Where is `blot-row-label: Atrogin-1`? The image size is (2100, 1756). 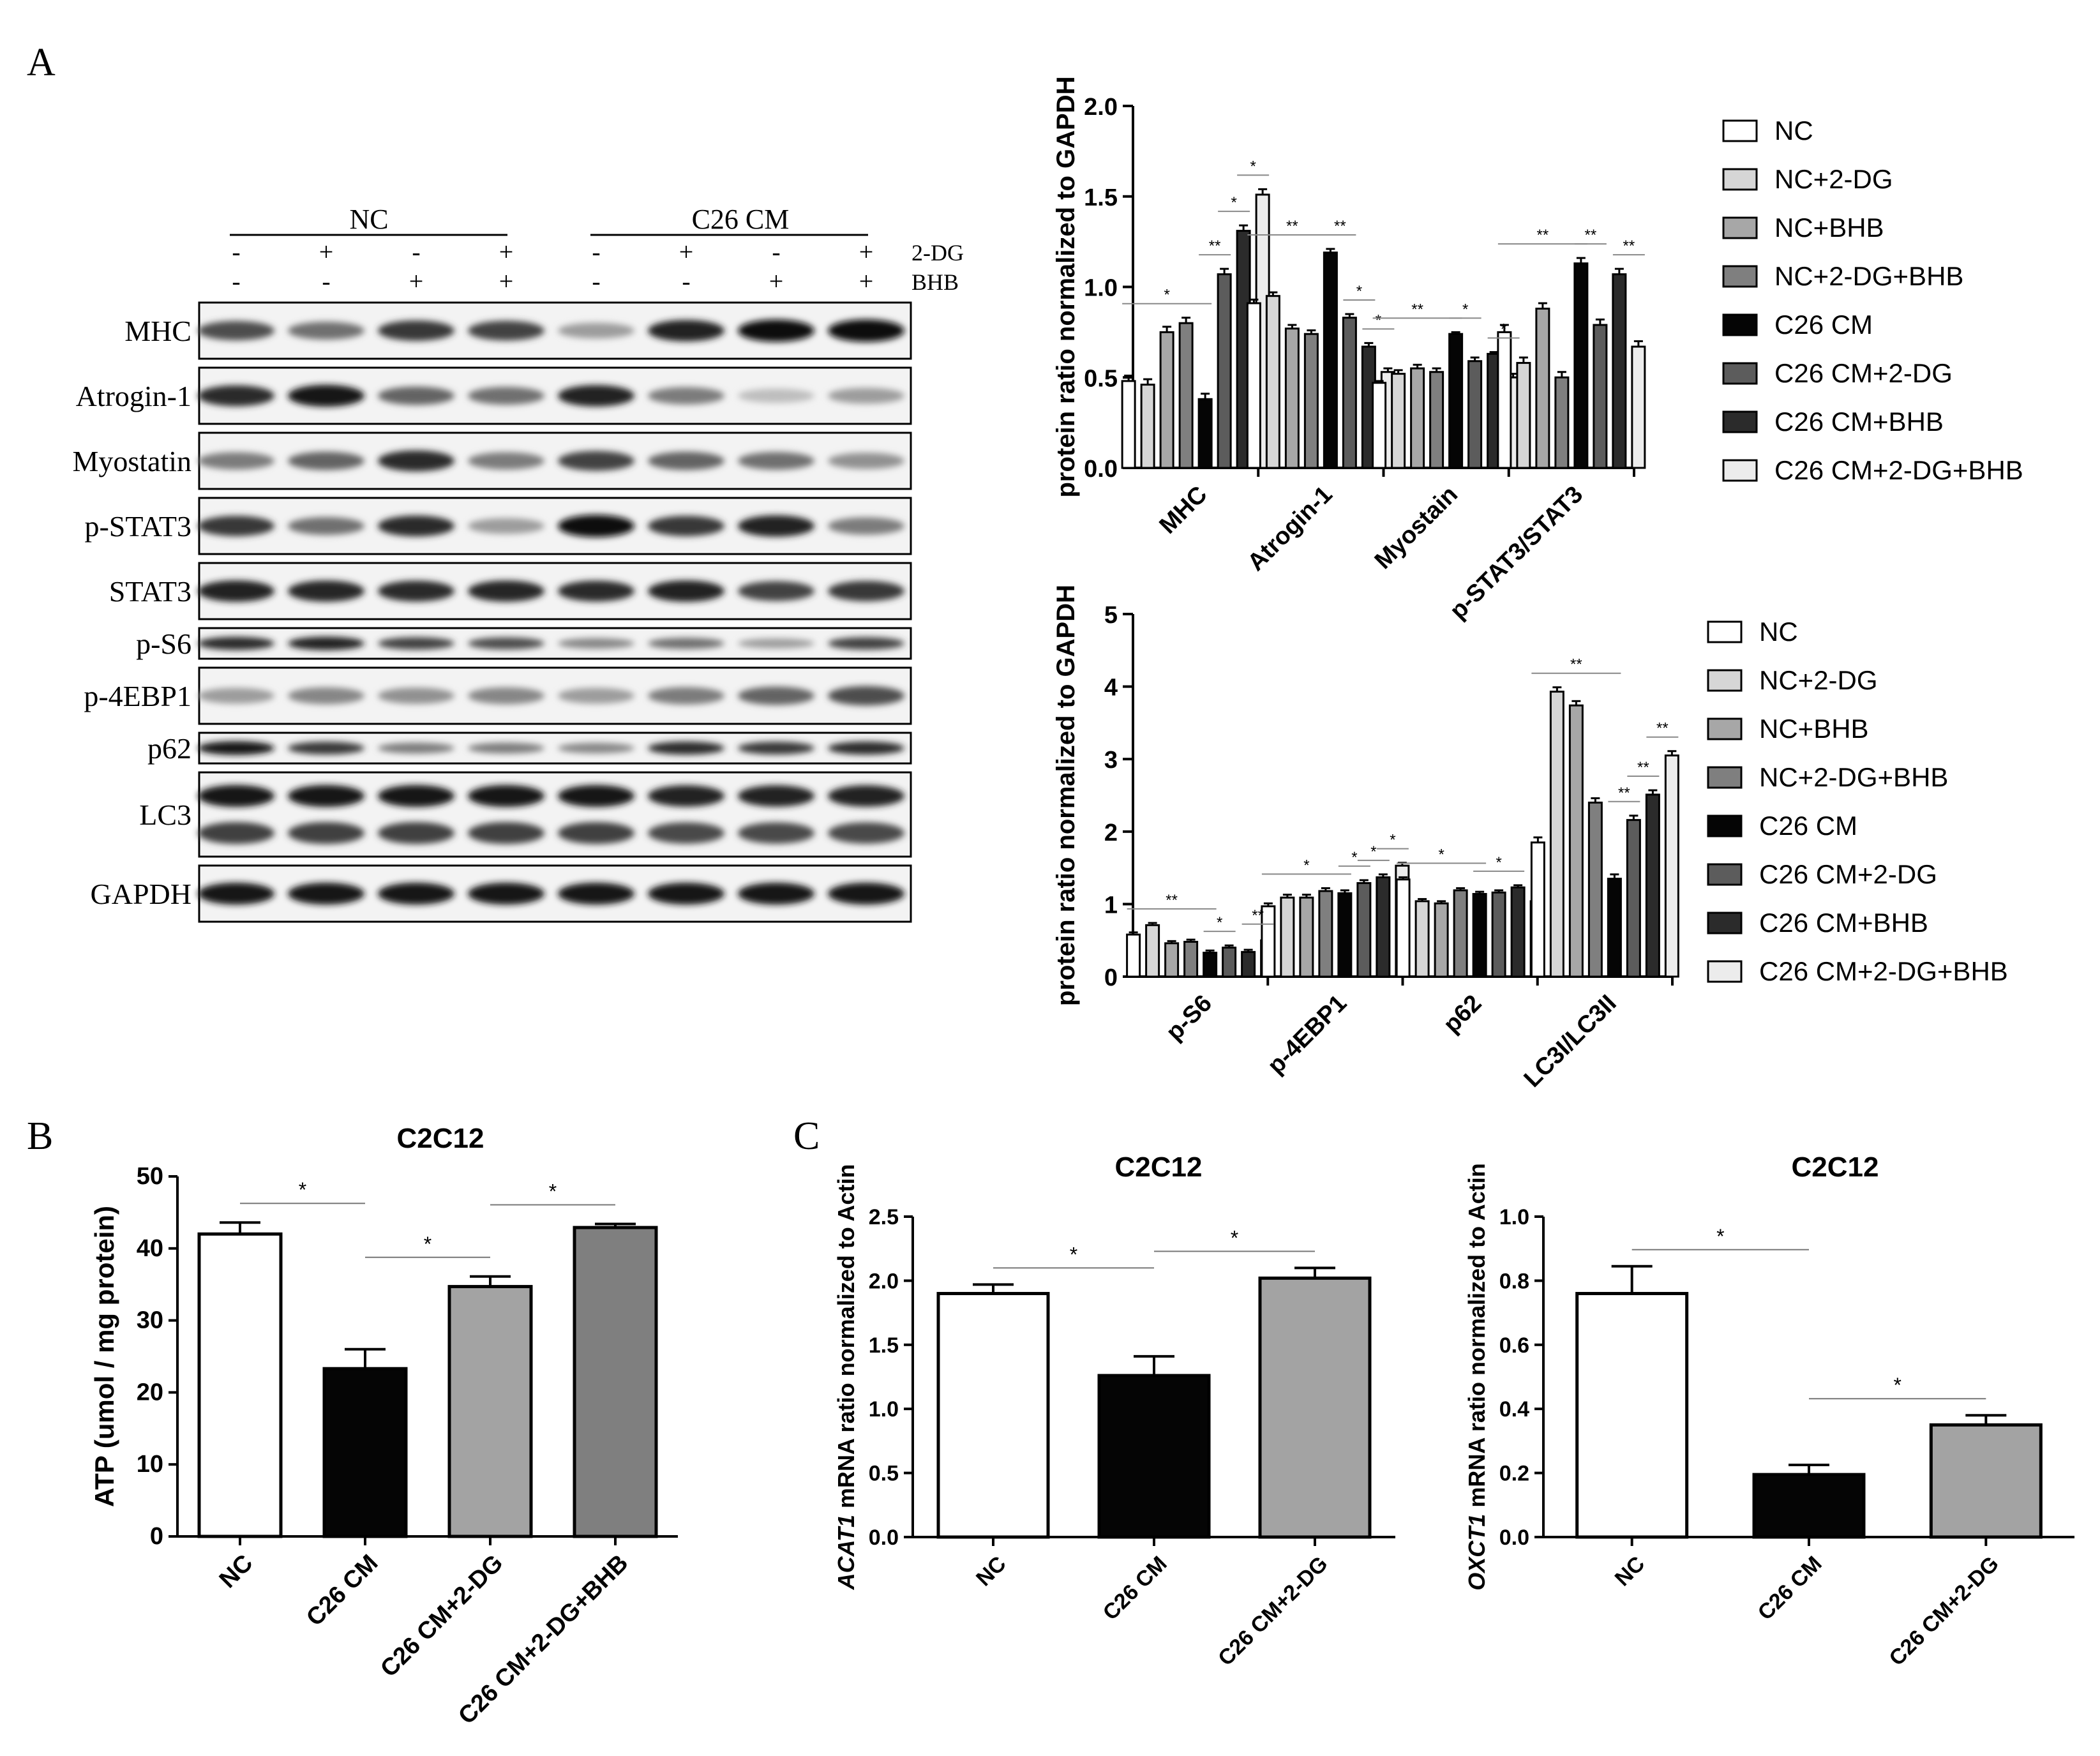 blot-row-label: Atrogin-1 is located at coordinates (133, 396).